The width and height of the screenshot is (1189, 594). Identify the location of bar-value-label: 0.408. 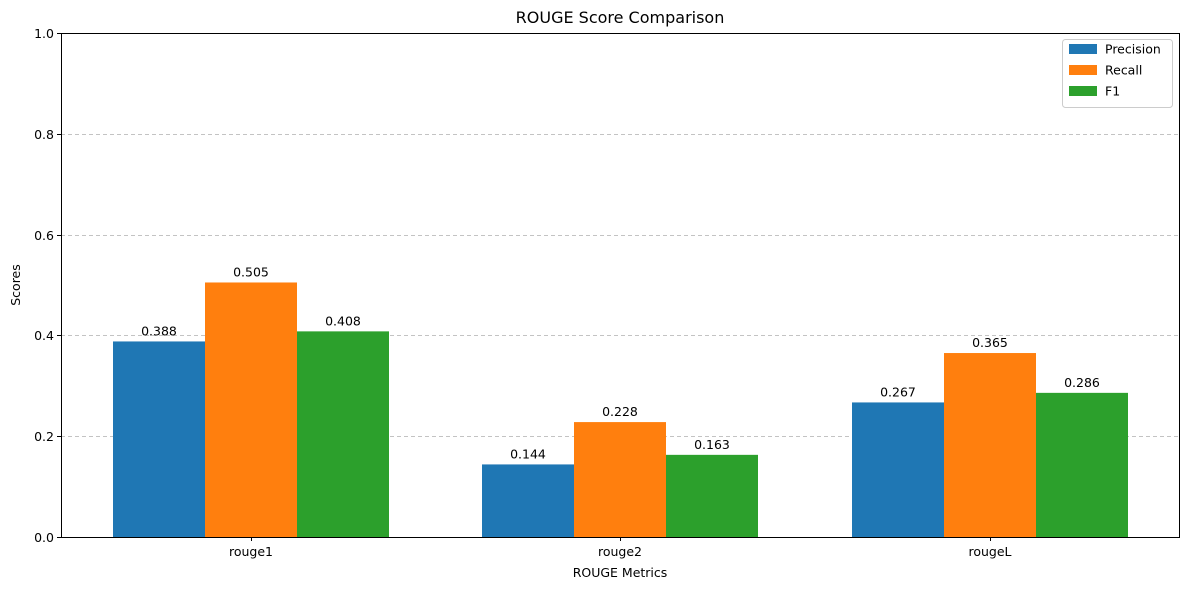
(343, 320).